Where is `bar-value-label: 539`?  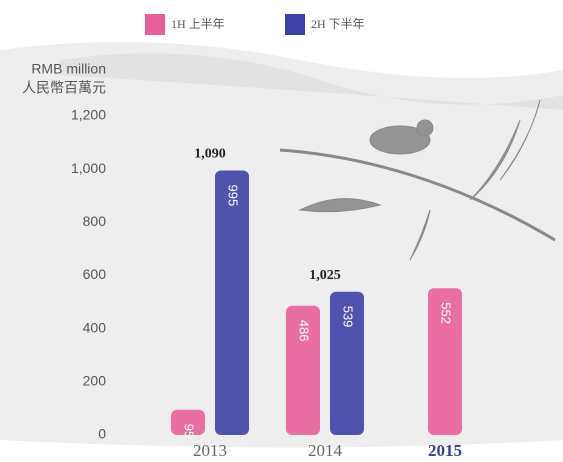
bar-value-label: 539 is located at coordinates (348, 317).